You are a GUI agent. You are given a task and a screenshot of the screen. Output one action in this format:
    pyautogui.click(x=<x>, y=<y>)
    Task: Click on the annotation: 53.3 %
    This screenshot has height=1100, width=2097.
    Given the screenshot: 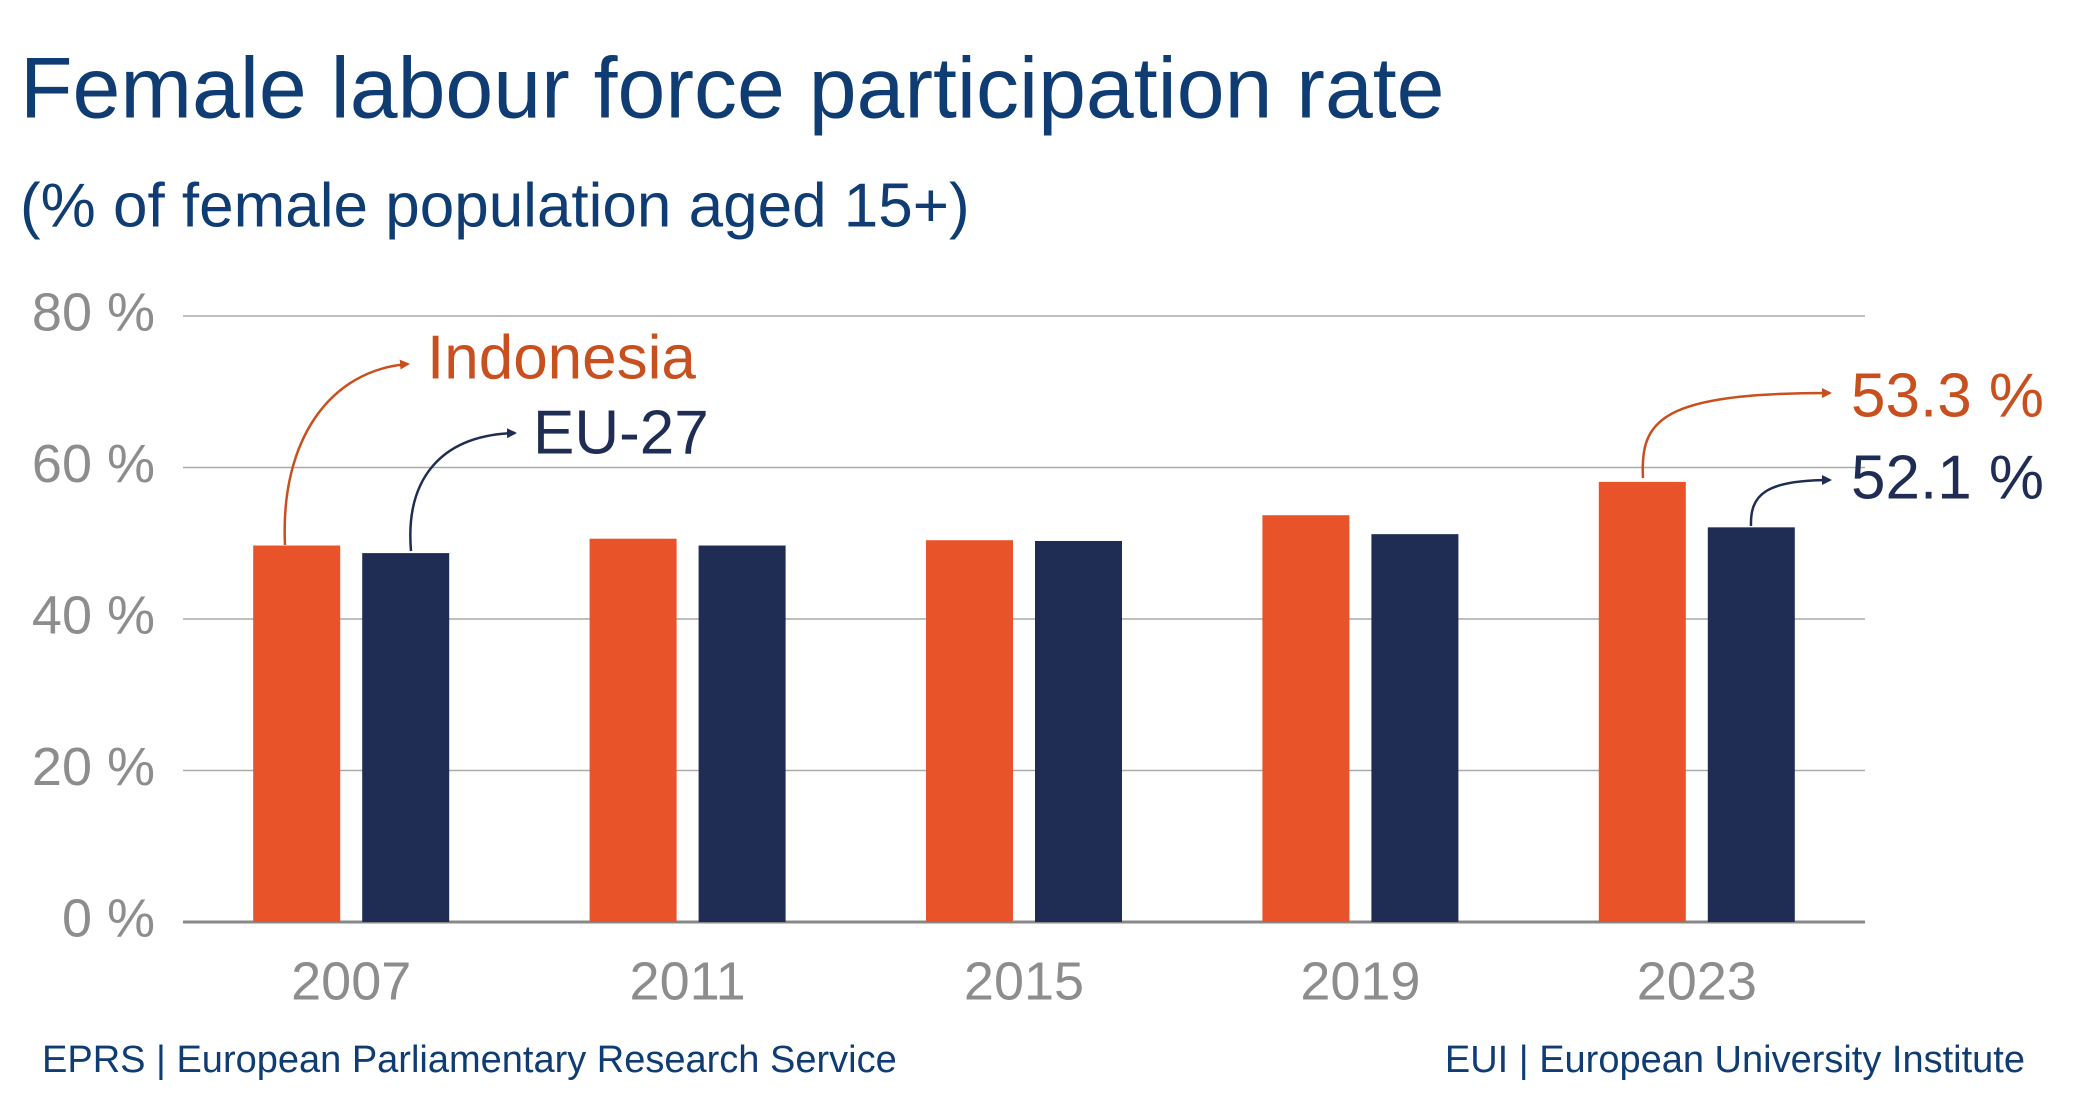 What is the action you would take?
    pyautogui.click(x=1947, y=395)
    